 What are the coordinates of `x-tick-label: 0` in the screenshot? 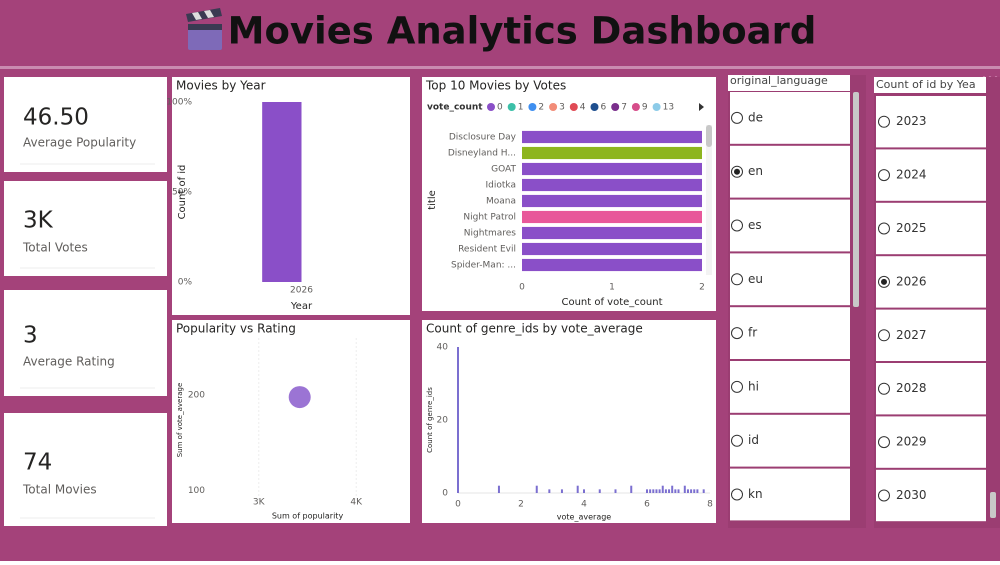 It's located at (522, 288).